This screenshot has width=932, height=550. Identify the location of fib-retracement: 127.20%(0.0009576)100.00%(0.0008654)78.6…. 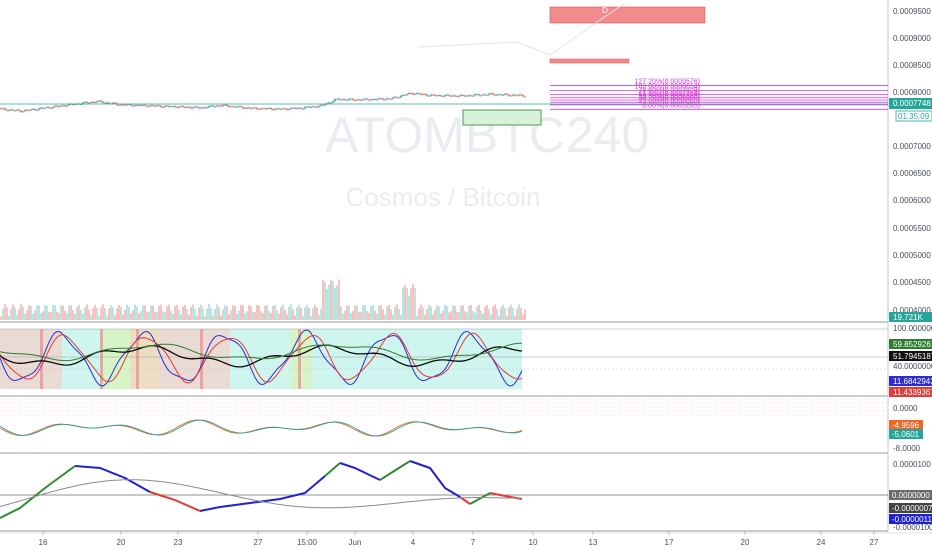
(719, 94).